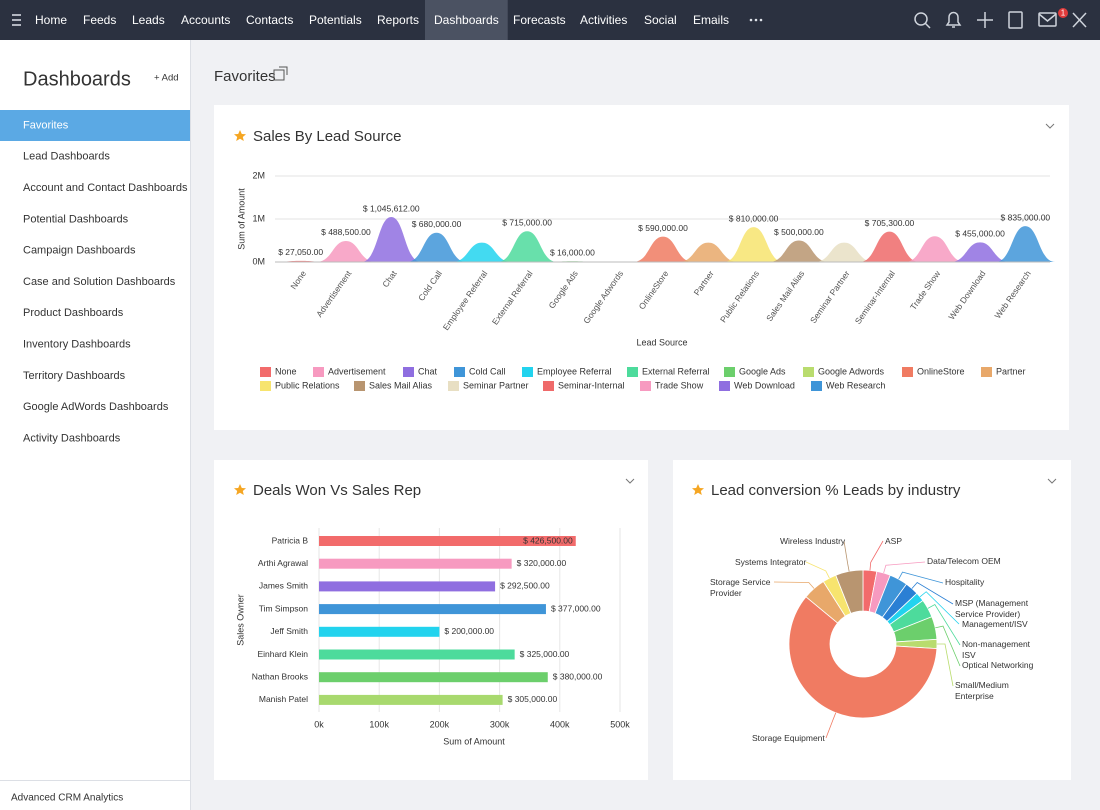 The width and height of the screenshot is (1100, 810). What do you see at coordinates (66, 157) in the screenshot?
I see `sidebar-item: Lead Dashboards` at bounding box center [66, 157].